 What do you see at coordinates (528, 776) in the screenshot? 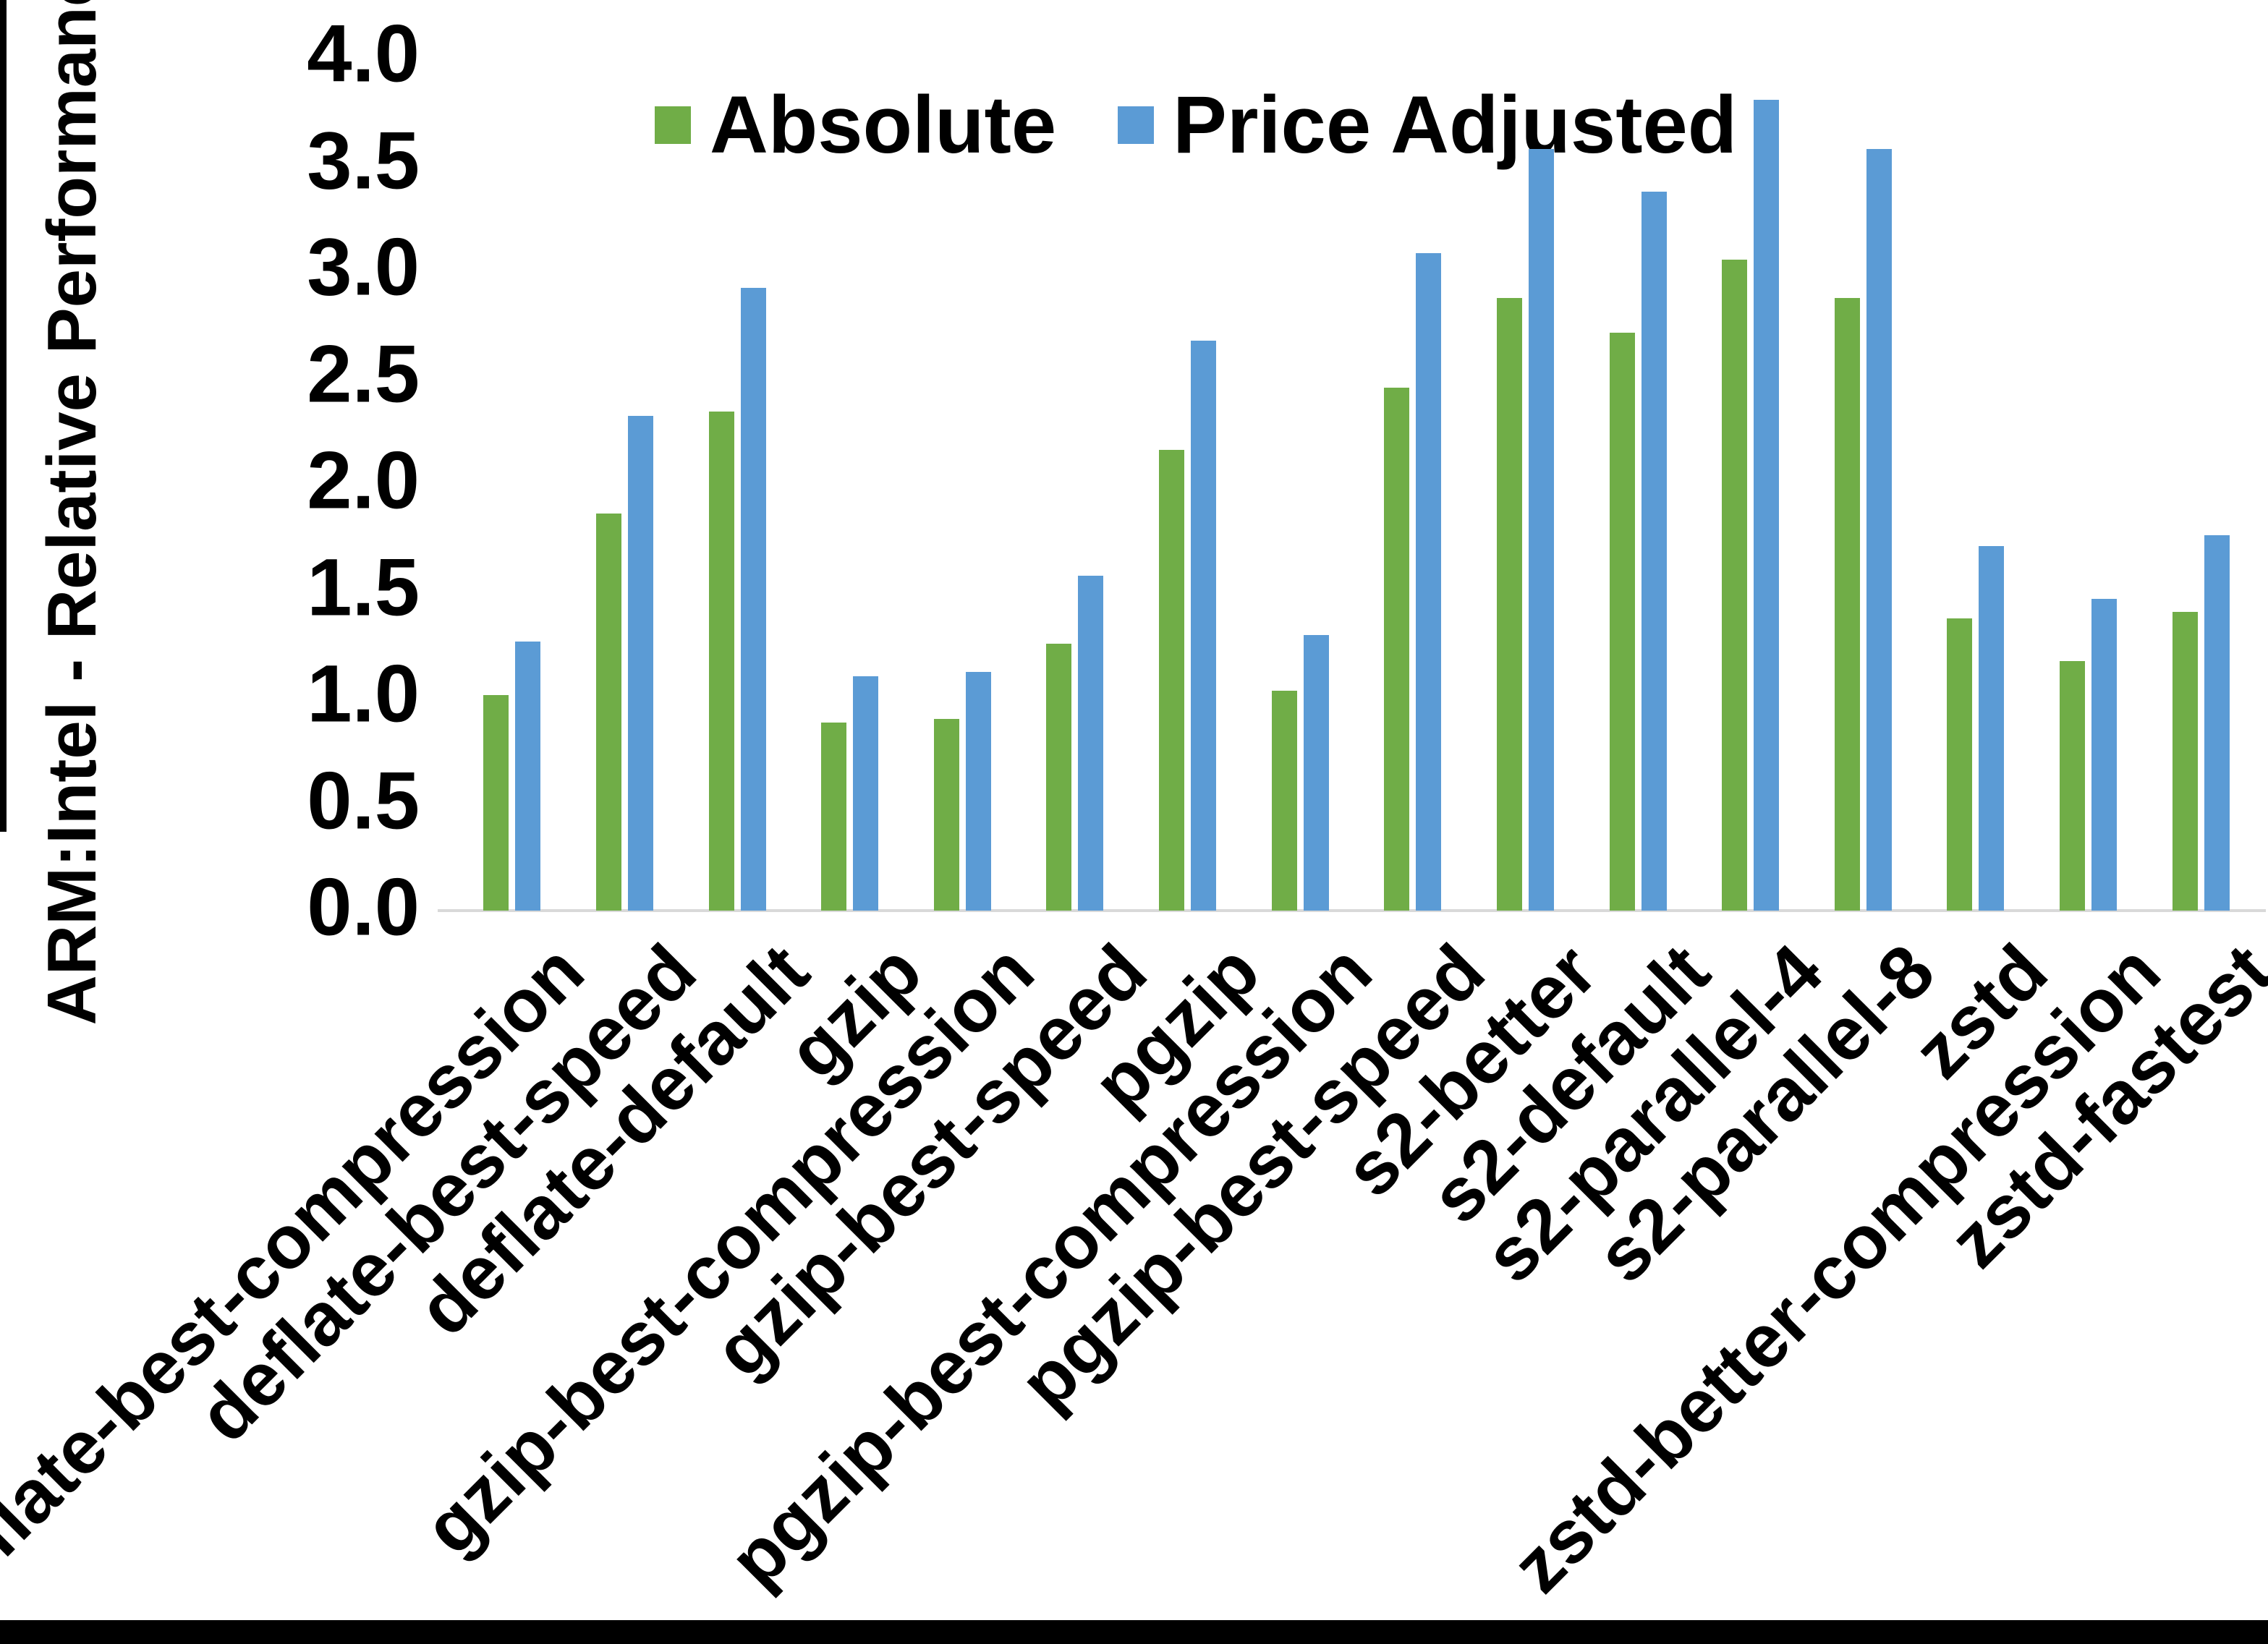
I see `bar-price-adjusted-deflate-best-compression` at bounding box center [528, 776].